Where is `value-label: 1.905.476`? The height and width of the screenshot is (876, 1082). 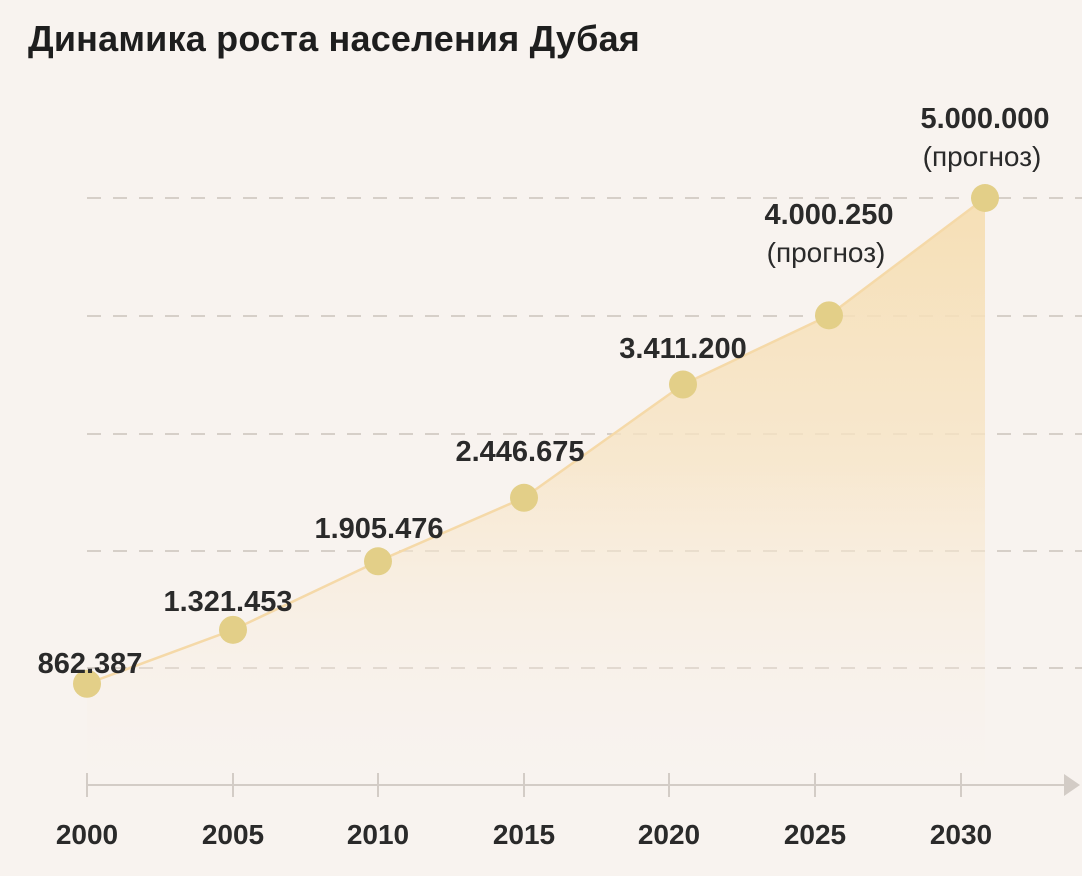
value-label: 1.905.476 is located at coordinates (378, 529).